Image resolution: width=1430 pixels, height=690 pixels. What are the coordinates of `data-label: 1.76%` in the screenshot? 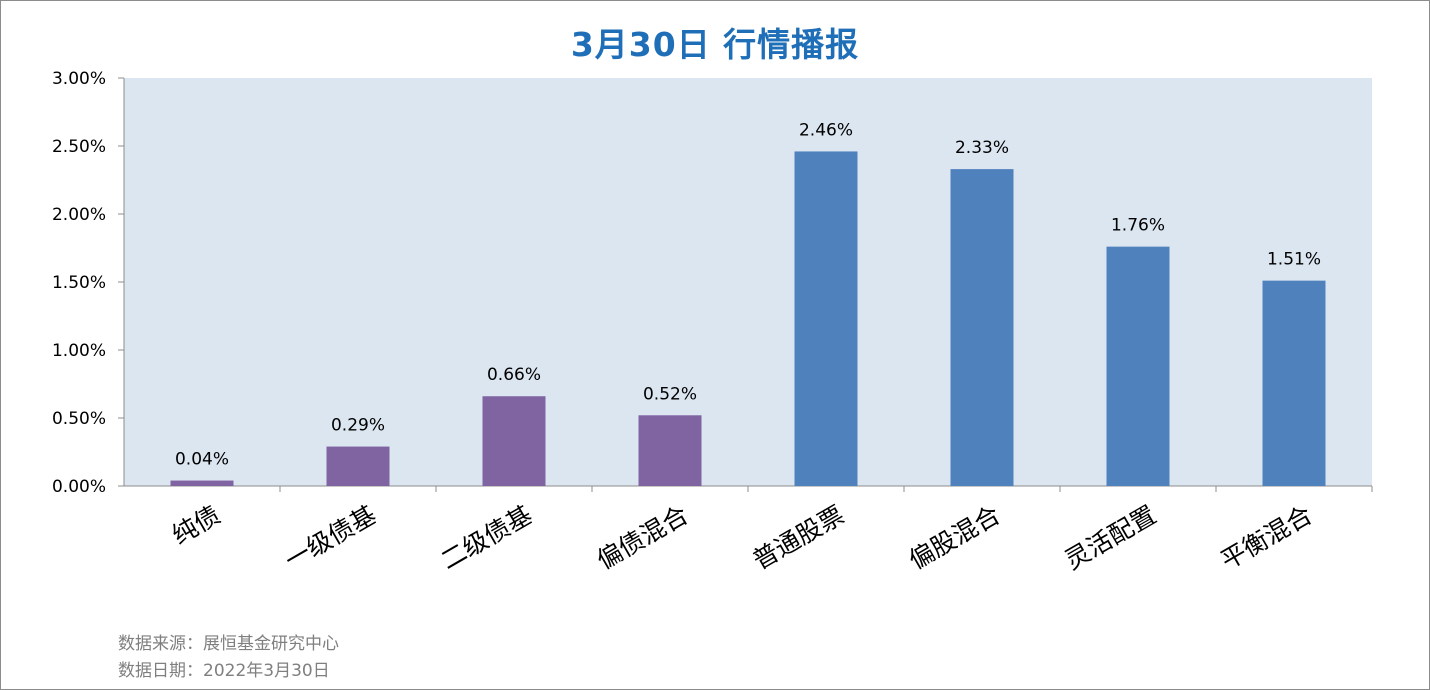 It's located at (1138, 226).